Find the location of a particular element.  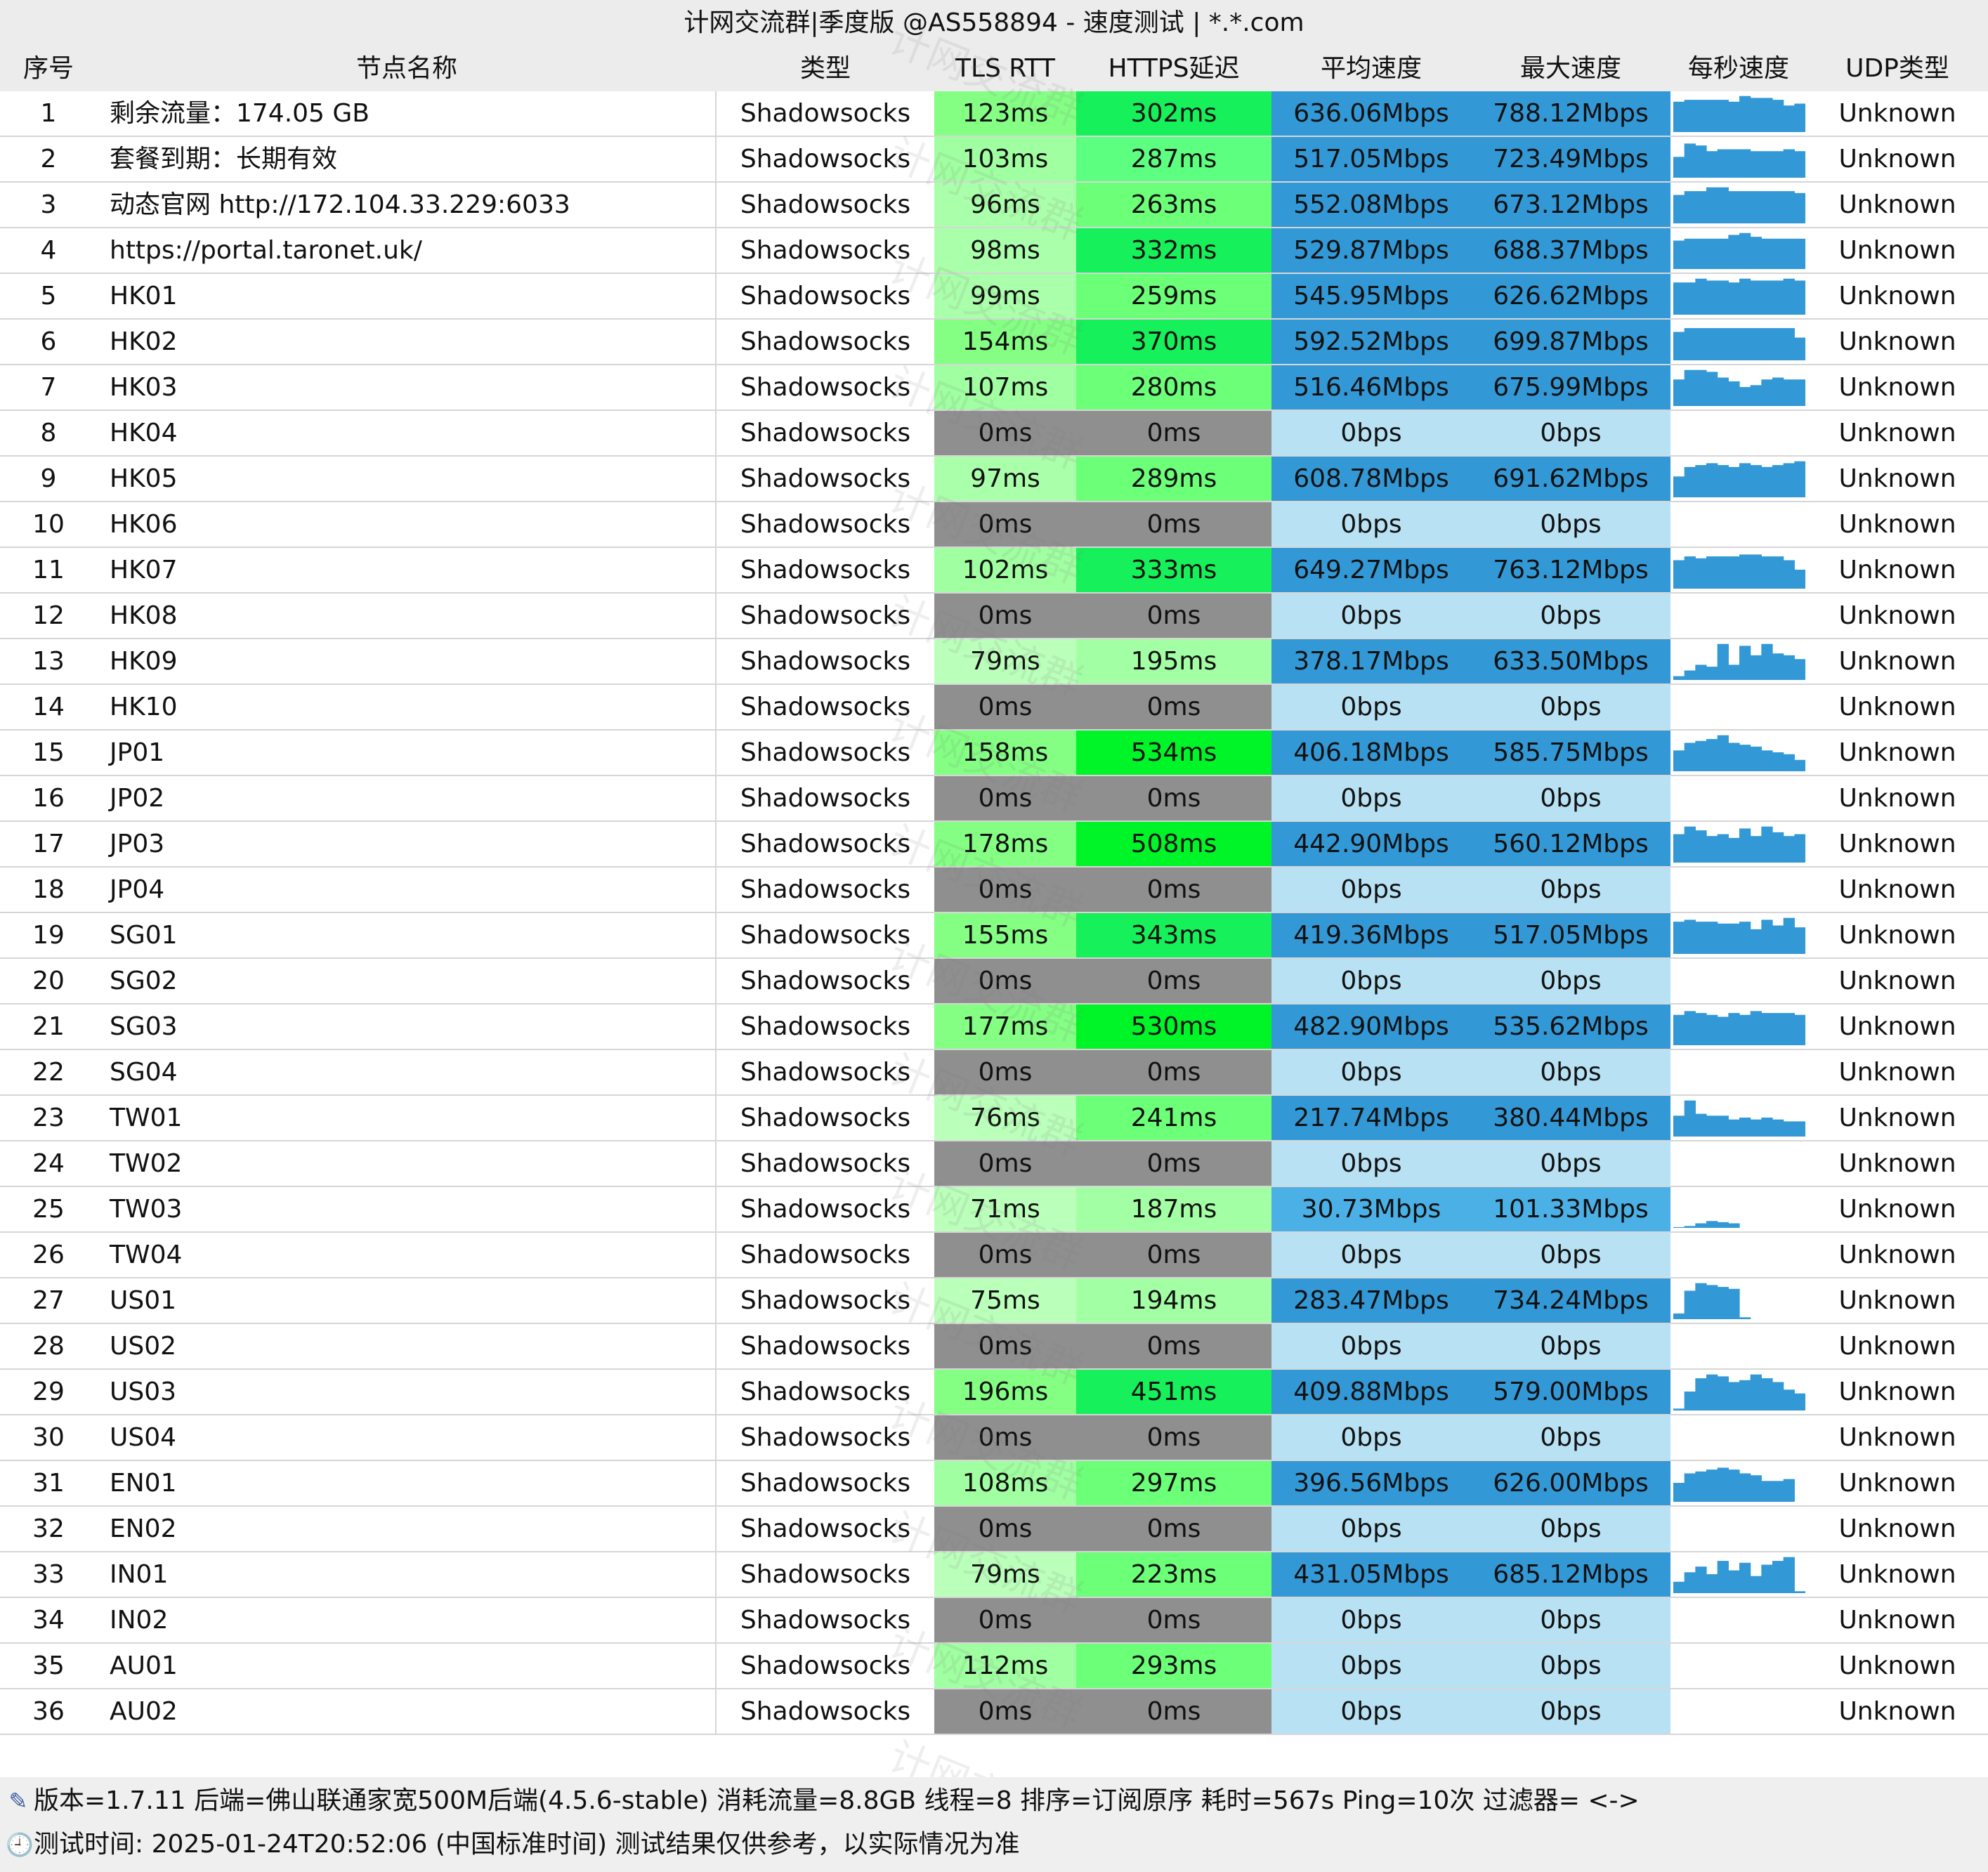

cell-node-name: US01 is located at coordinates (407, 1300).